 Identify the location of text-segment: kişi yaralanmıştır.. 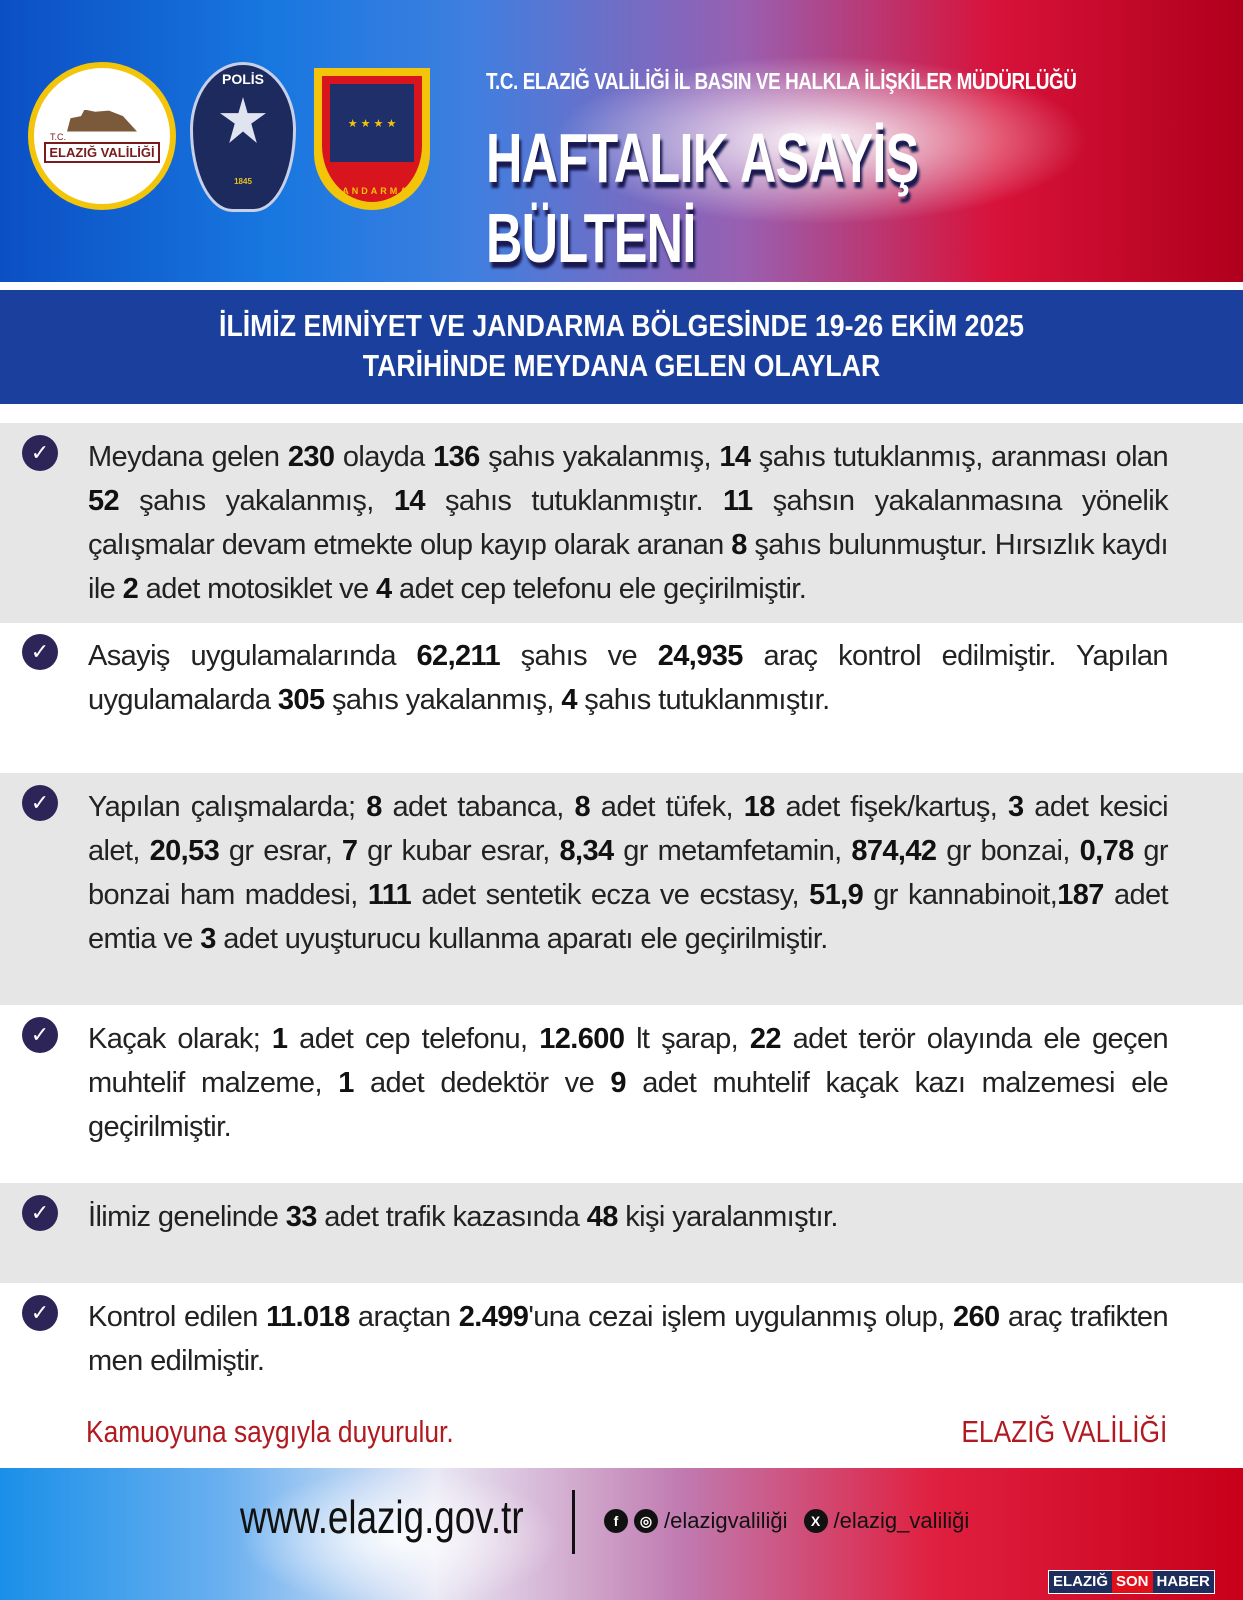
(727, 1217).